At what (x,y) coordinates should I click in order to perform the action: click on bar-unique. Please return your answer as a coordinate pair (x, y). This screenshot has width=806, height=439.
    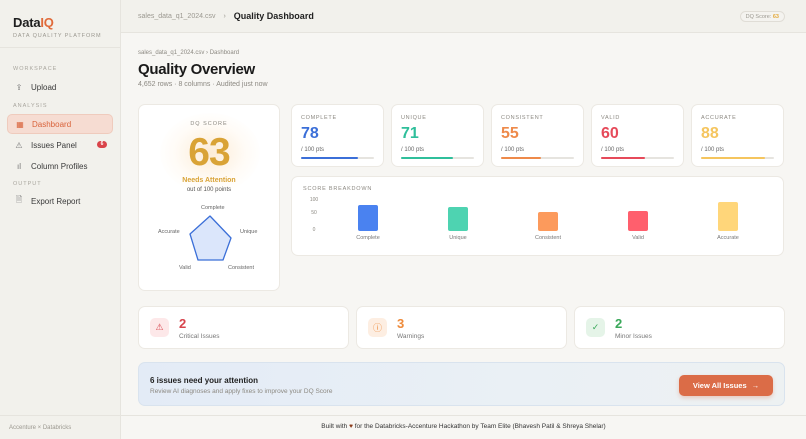
    Looking at the image, I should click on (458, 219).